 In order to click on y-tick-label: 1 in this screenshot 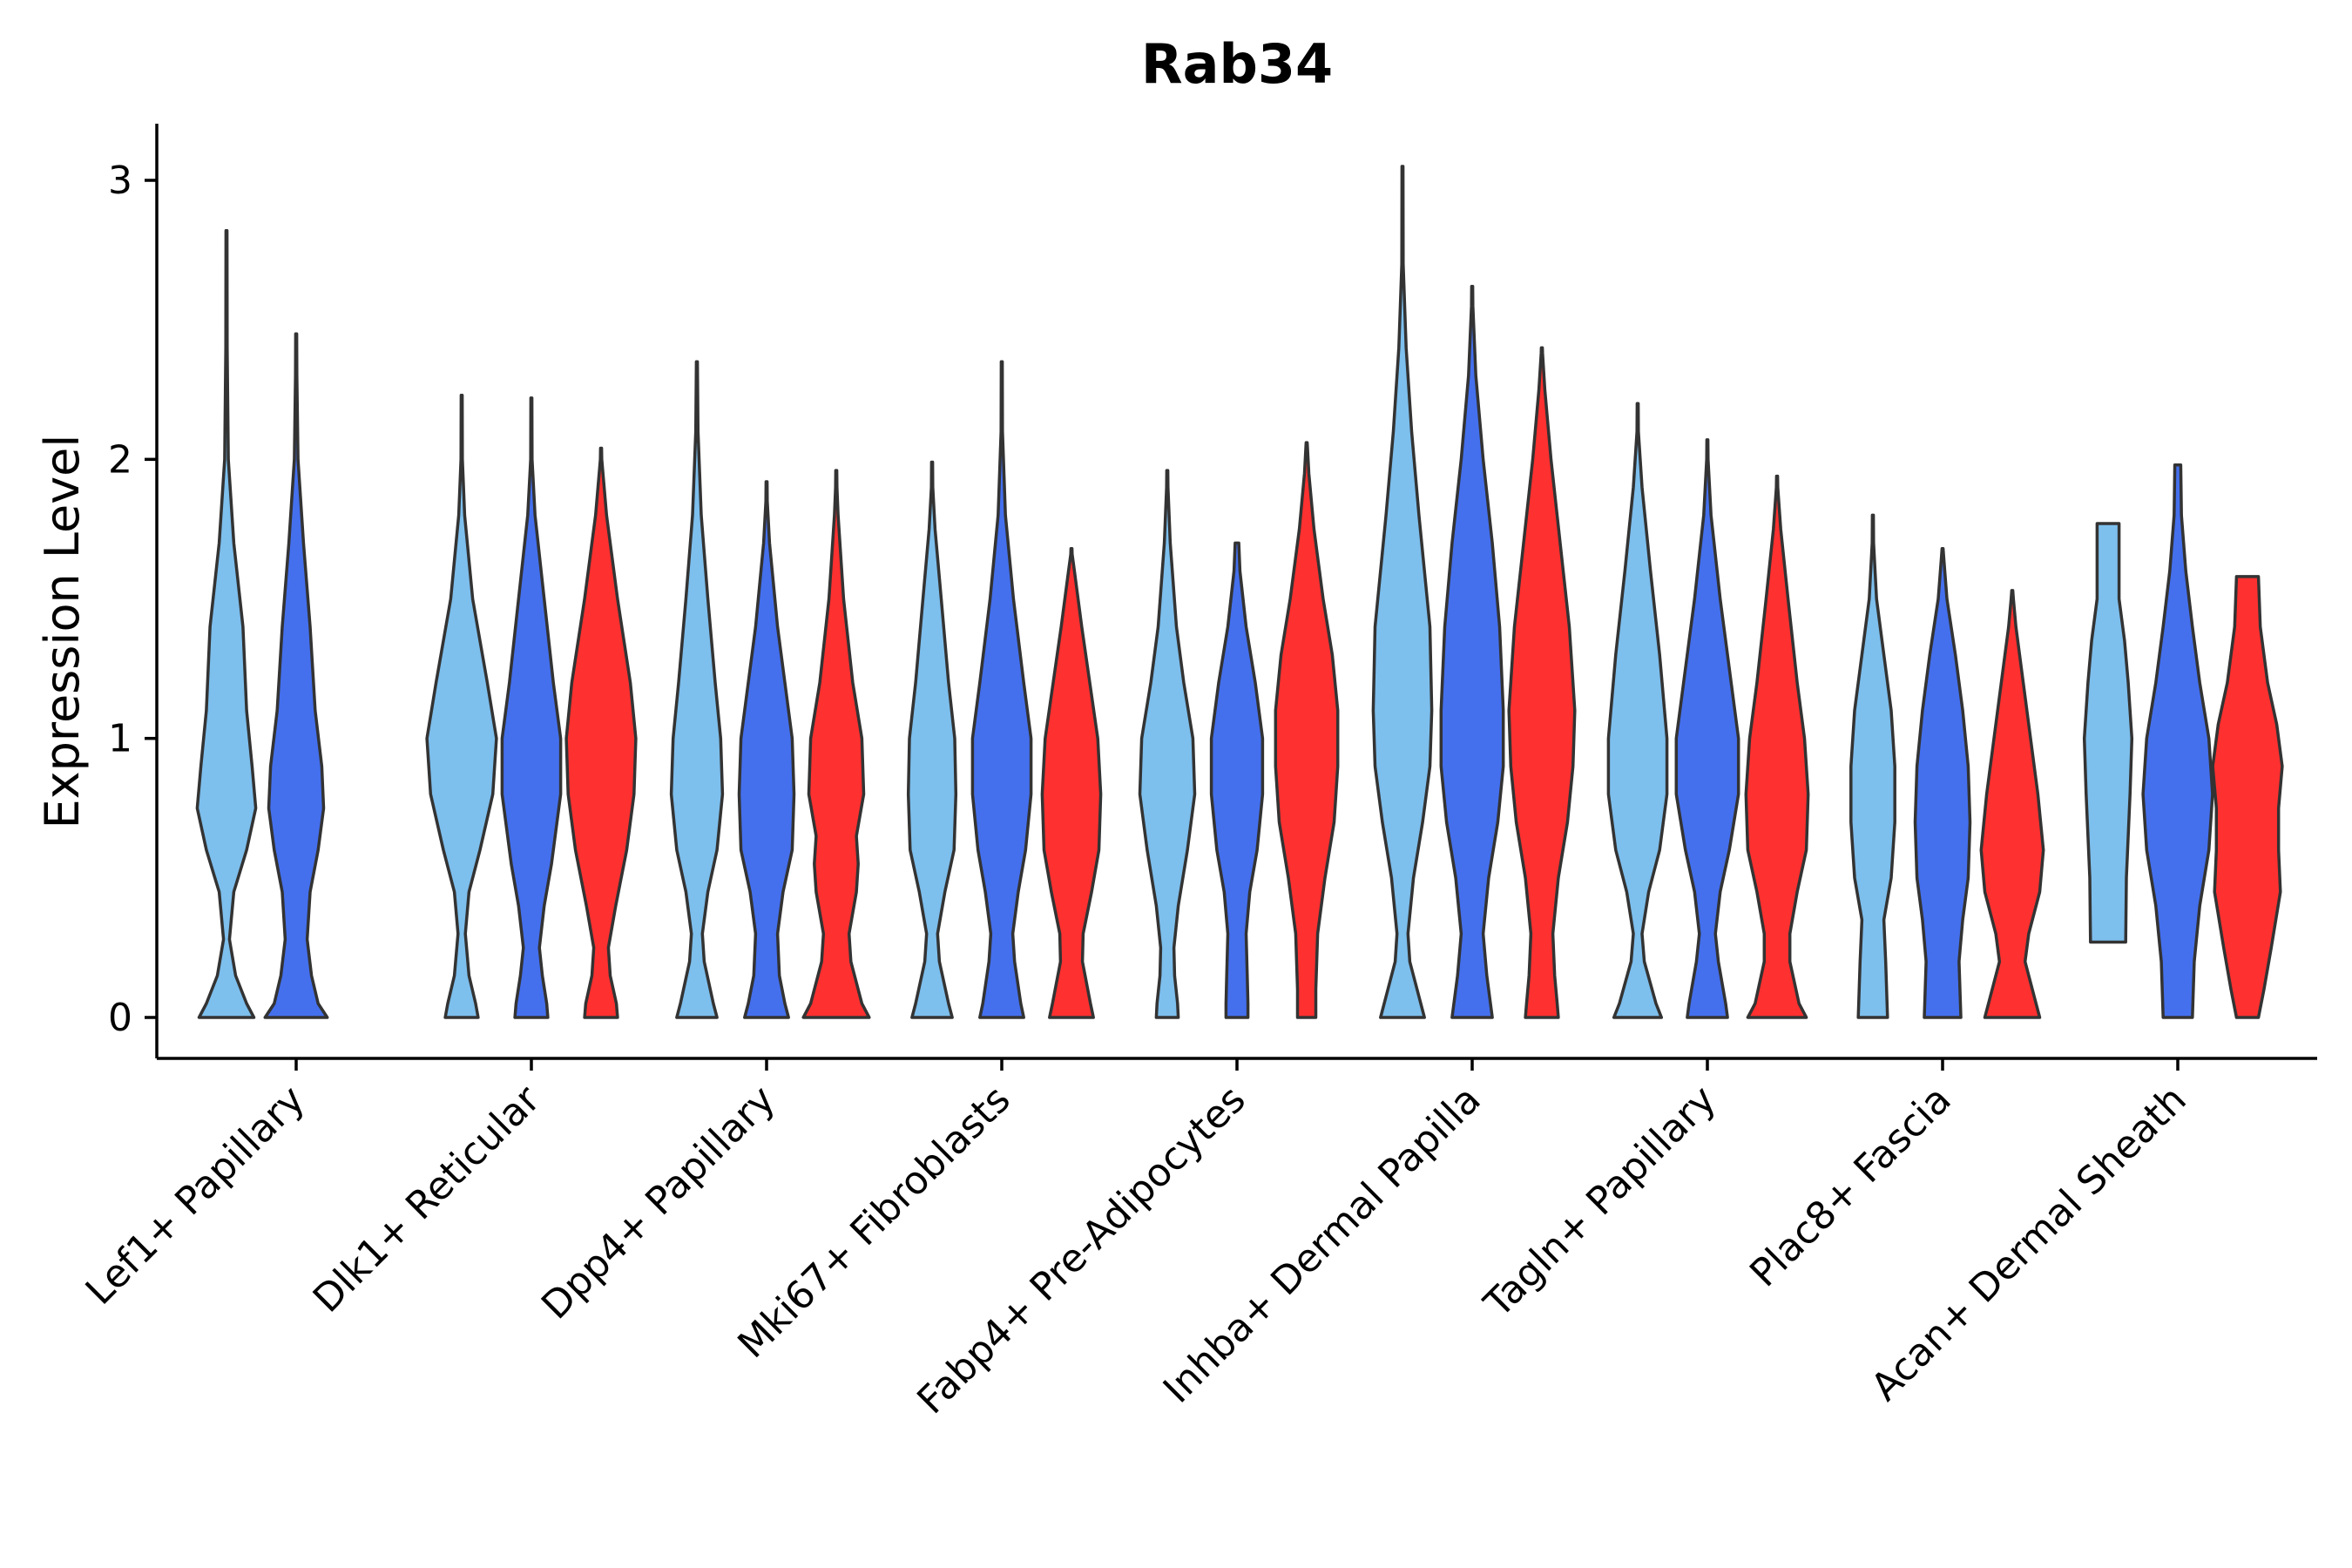, I will do `click(120, 739)`.